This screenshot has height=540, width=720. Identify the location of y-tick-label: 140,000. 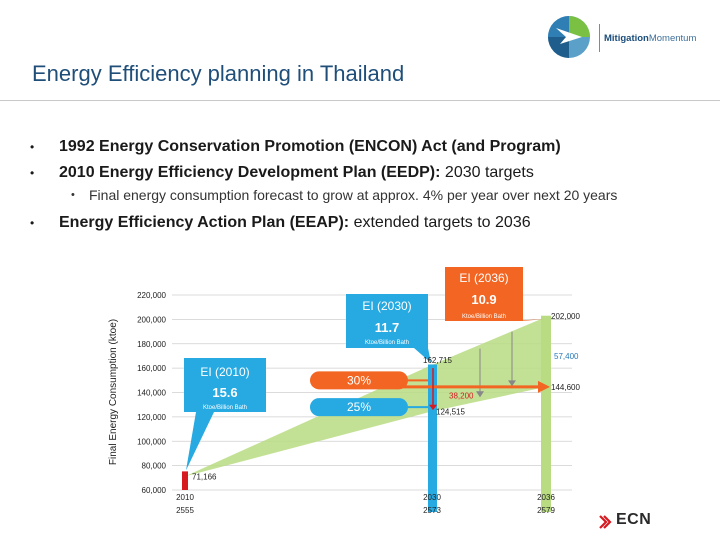
(151, 393).